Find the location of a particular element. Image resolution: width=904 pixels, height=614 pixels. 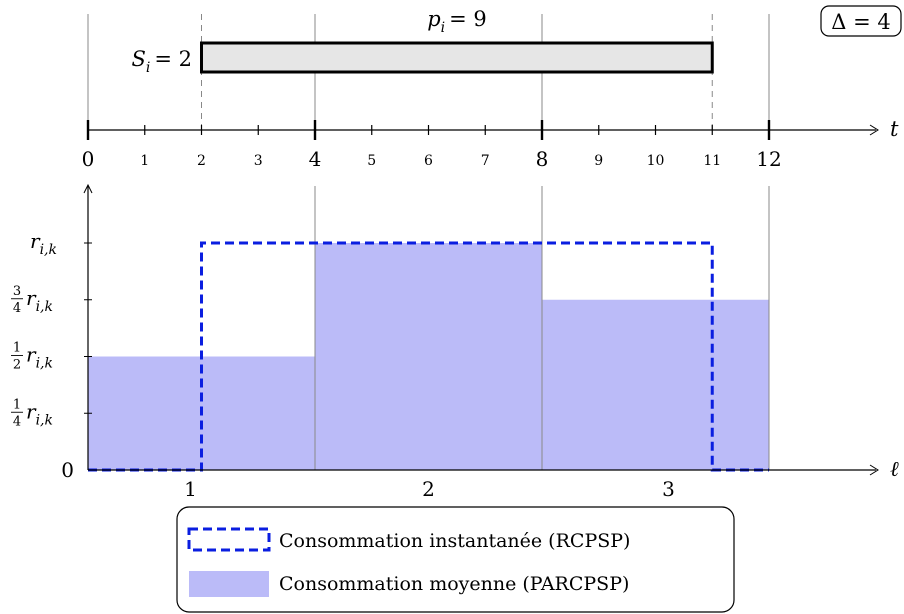

fraction-denominator: 2 is located at coordinates (17, 365).